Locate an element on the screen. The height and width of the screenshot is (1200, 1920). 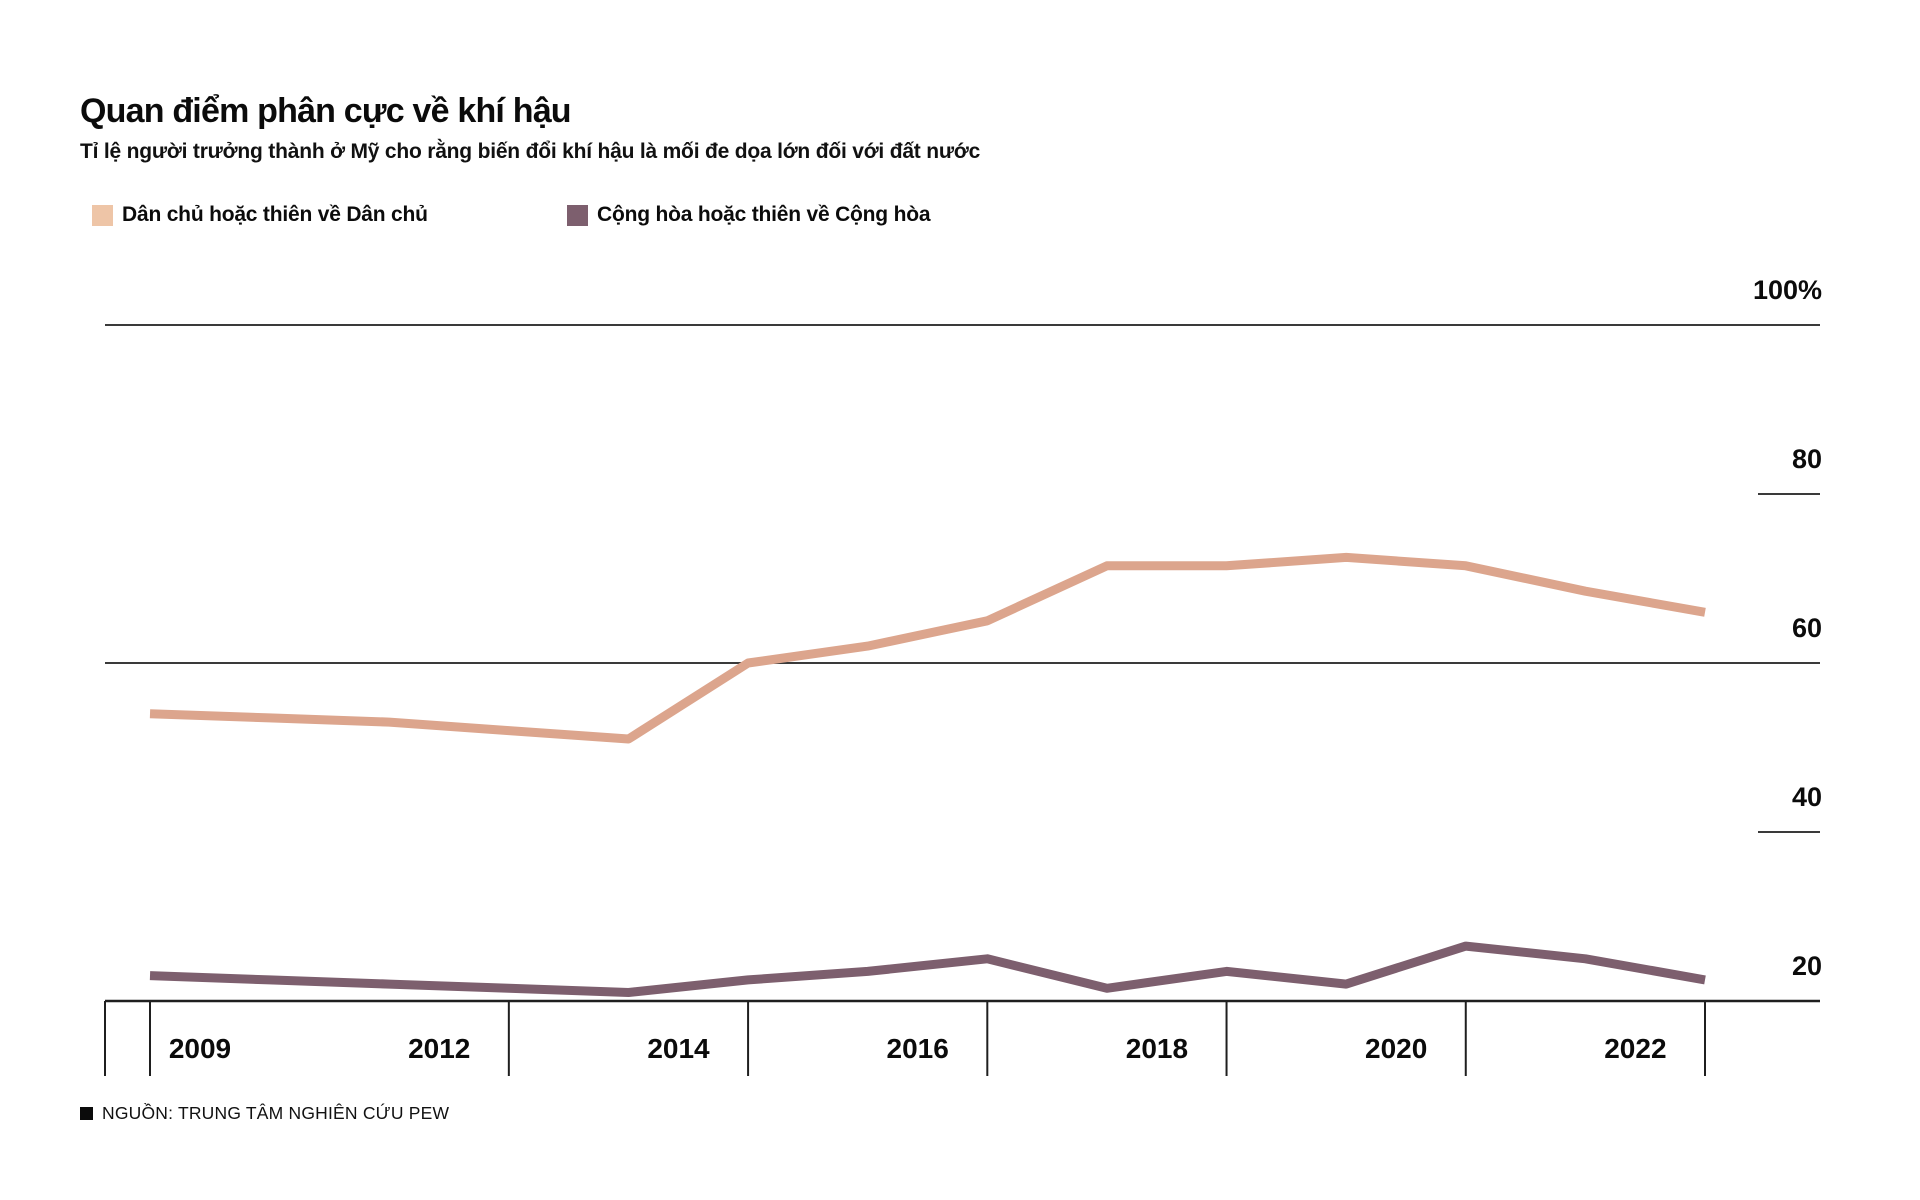
x-axis-label-2012: 2012 is located at coordinates (439, 1048).